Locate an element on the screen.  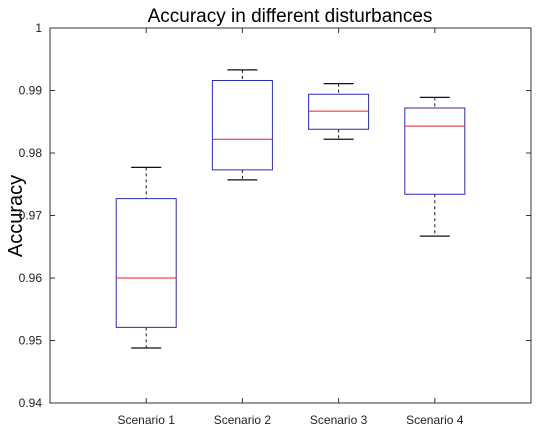
y-tick-label: 0.96 is located at coordinates (31, 278).